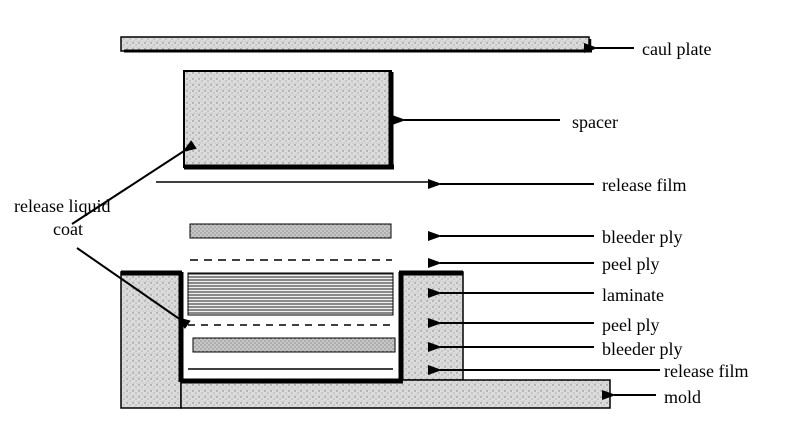 This screenshot has width=799, height=435. Describe the element at coordinates (290, 231) in the screenshot. I see `bleeder-ply-top` at that location.